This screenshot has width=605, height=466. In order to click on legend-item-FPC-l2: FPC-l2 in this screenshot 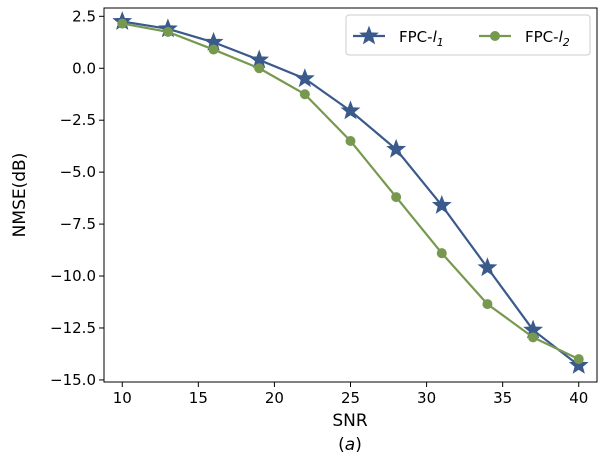, I will do `click(524, 38)`.